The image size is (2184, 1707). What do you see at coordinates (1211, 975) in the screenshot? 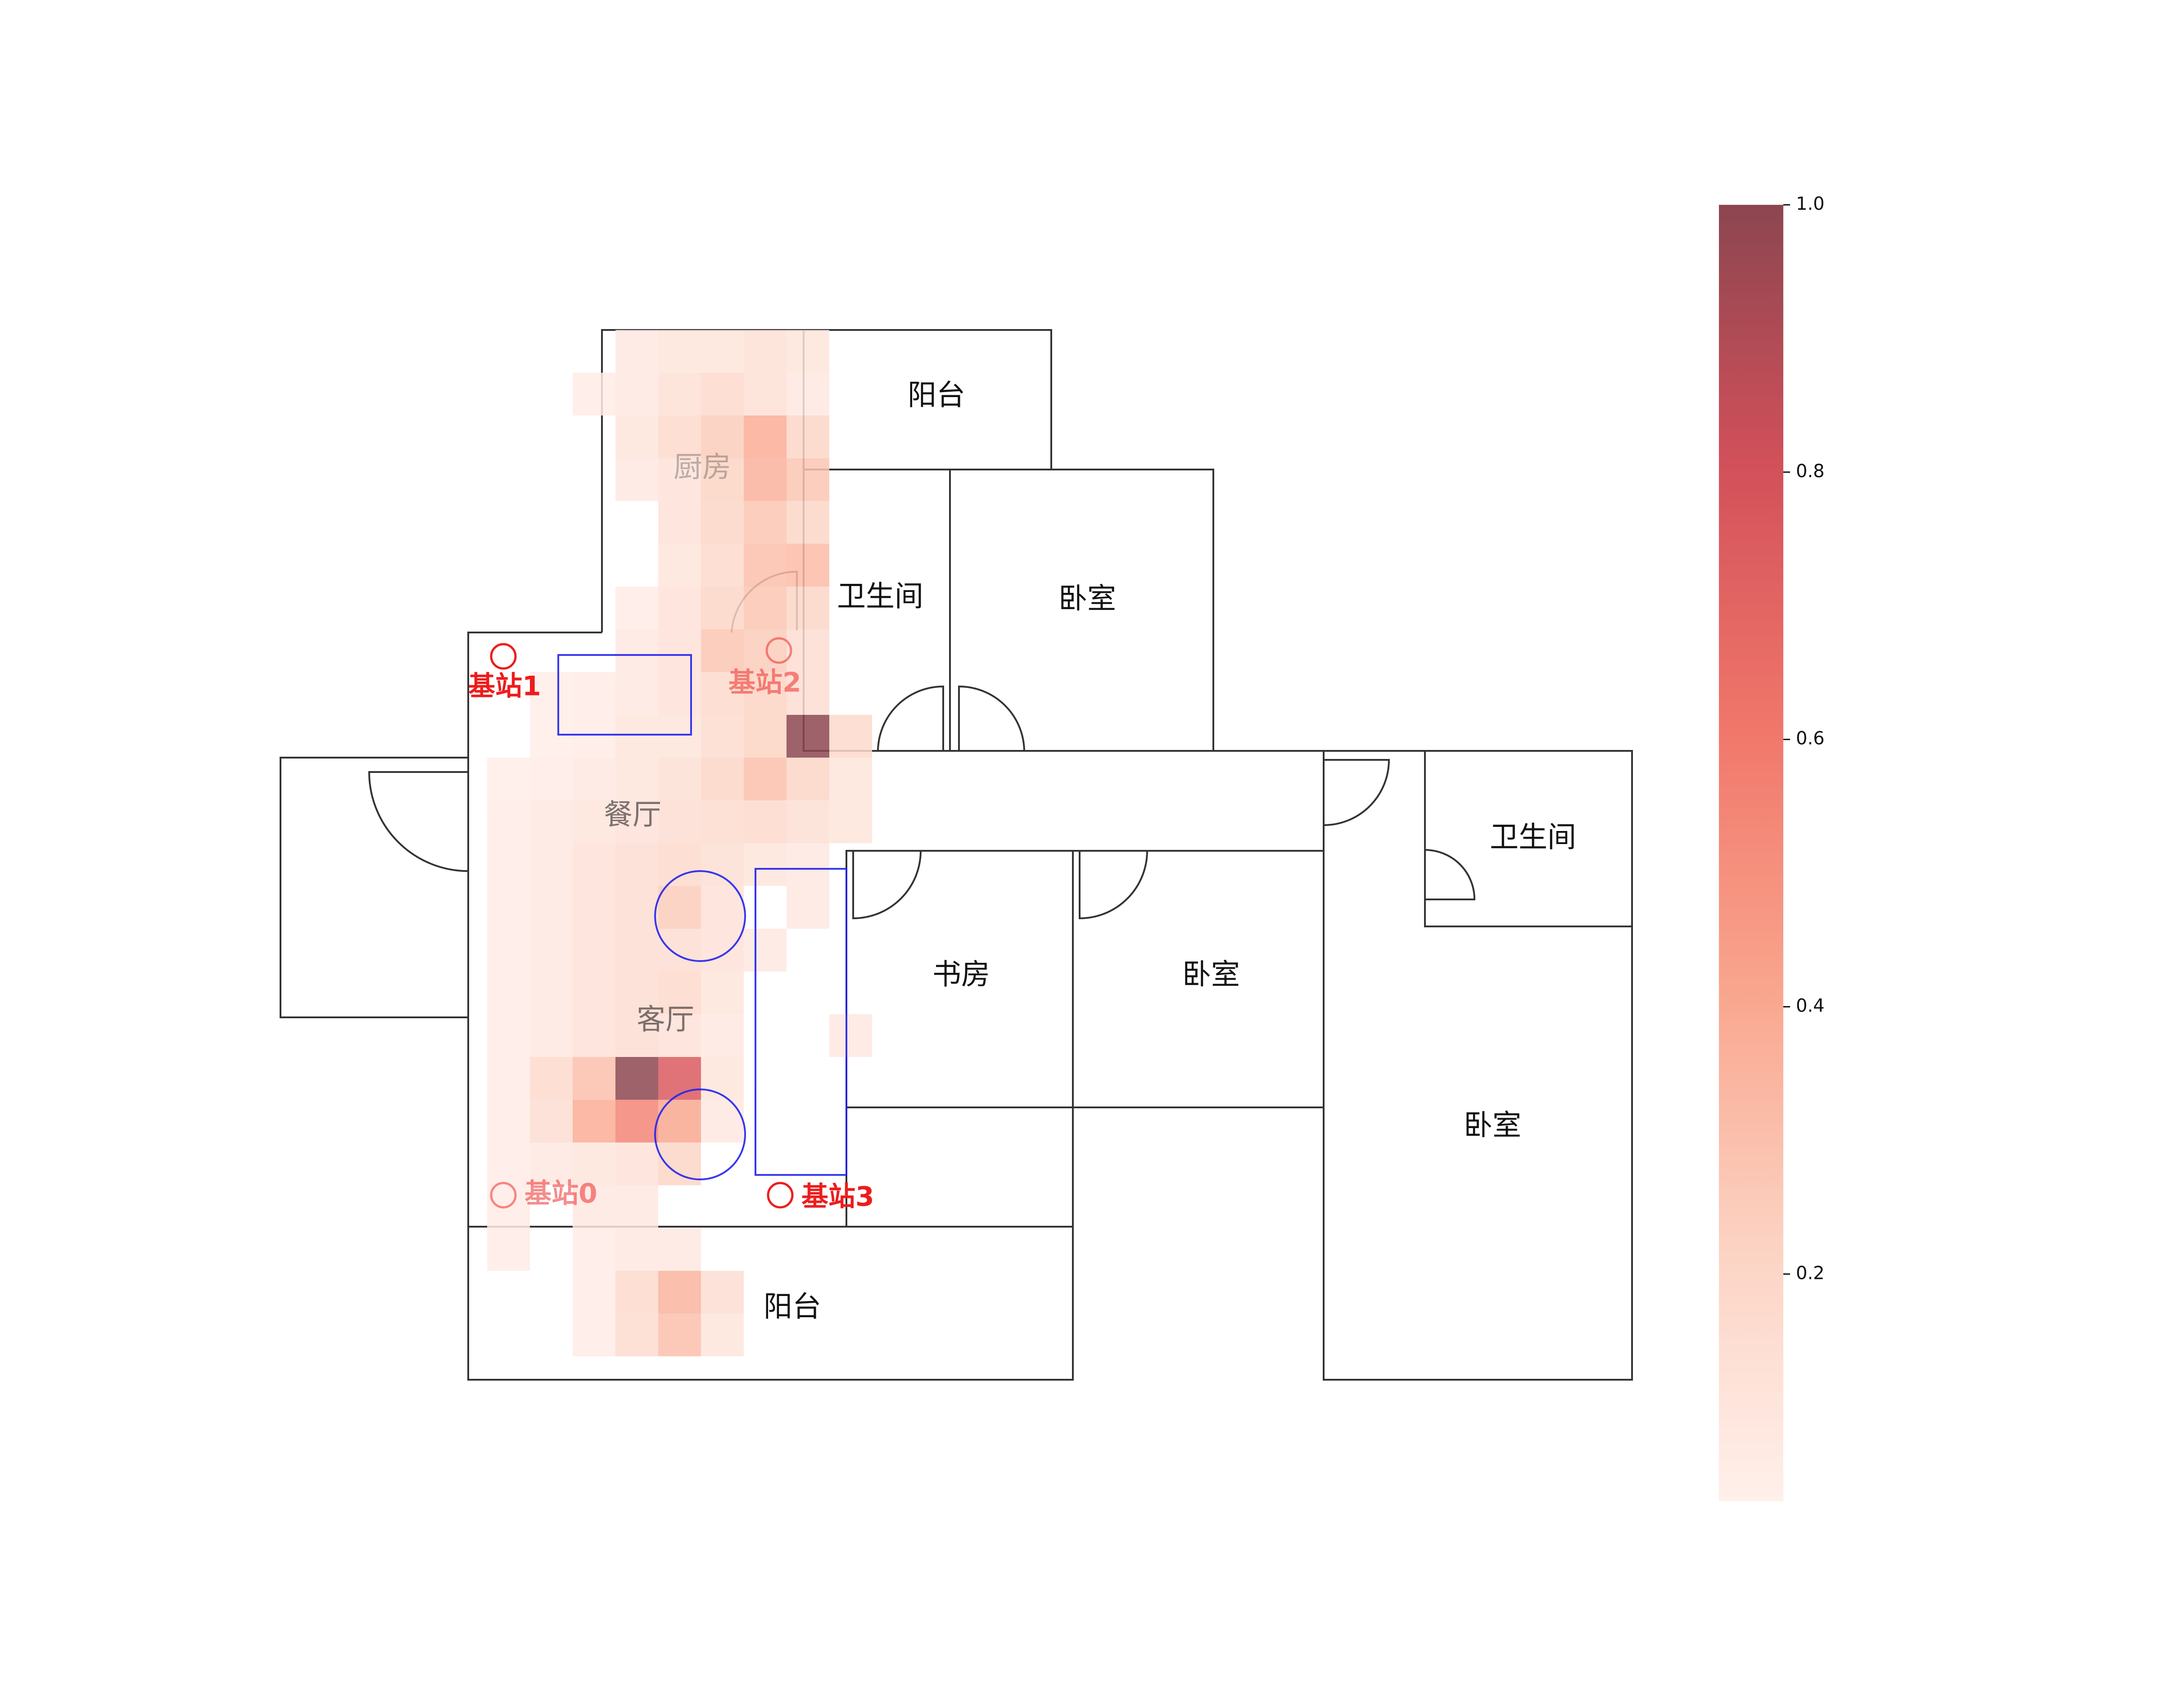
I see `room-label-bedroom-2: 卧室` at bounding box center [1211, 975].